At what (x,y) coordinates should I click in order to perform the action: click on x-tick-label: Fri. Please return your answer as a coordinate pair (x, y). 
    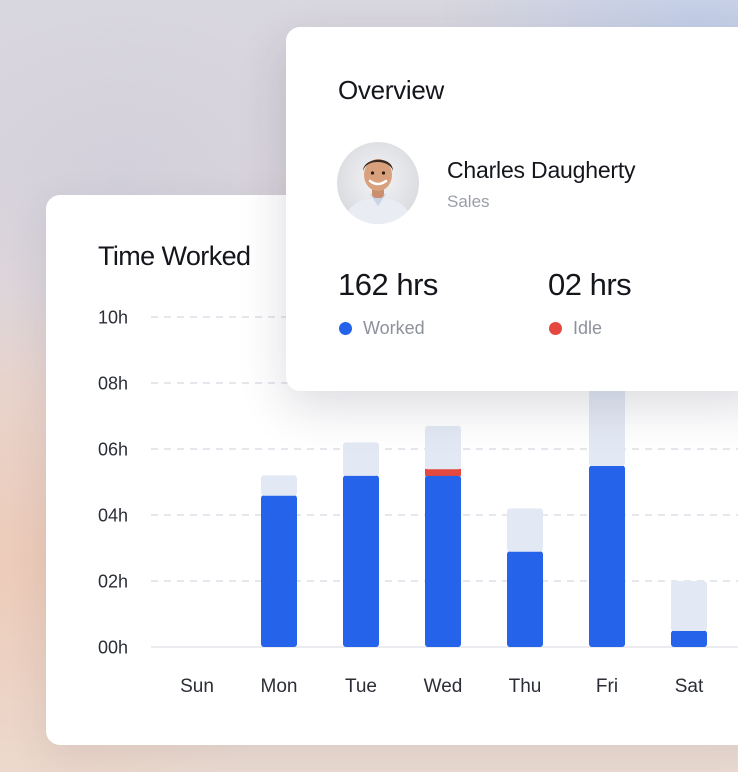
    Looking at the image, I should click on (607, 686).